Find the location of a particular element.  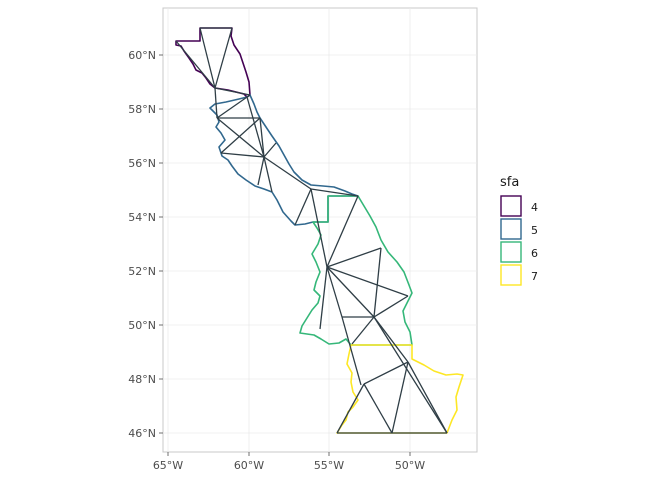

sfa-5-outline is located at coordinates (284, 160).